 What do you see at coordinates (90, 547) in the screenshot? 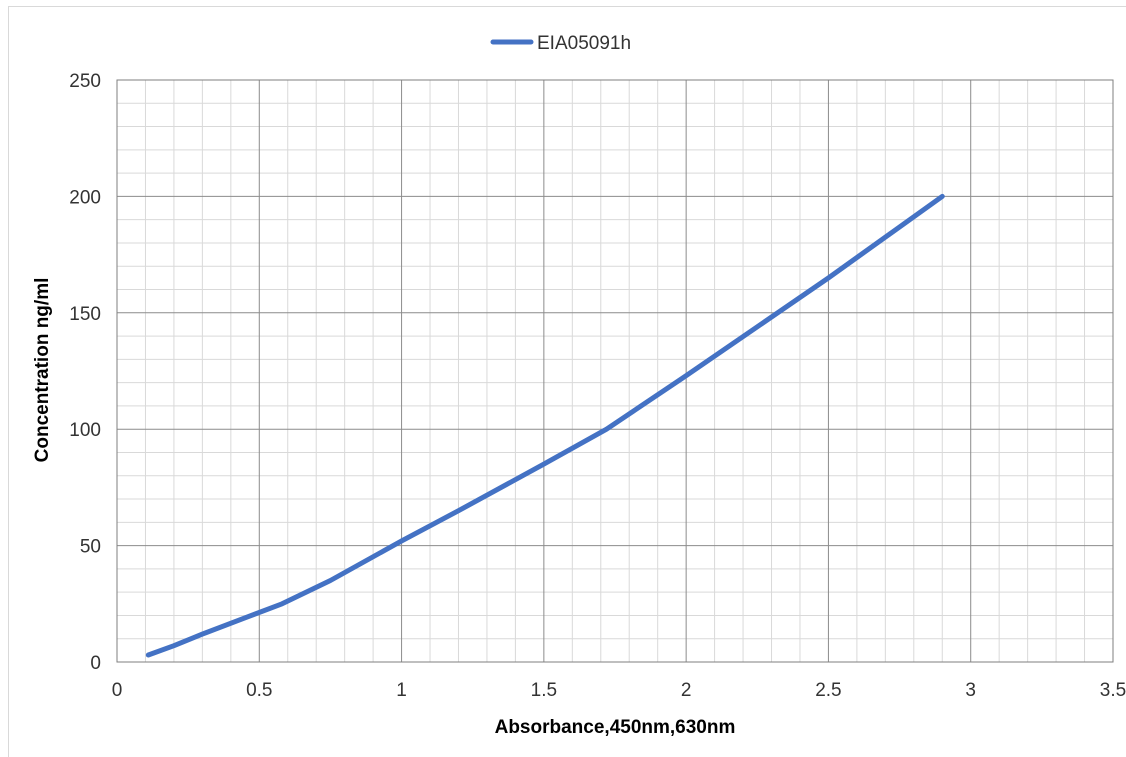
I see `y-tick-label: 50` at bounding box center [90, 547].